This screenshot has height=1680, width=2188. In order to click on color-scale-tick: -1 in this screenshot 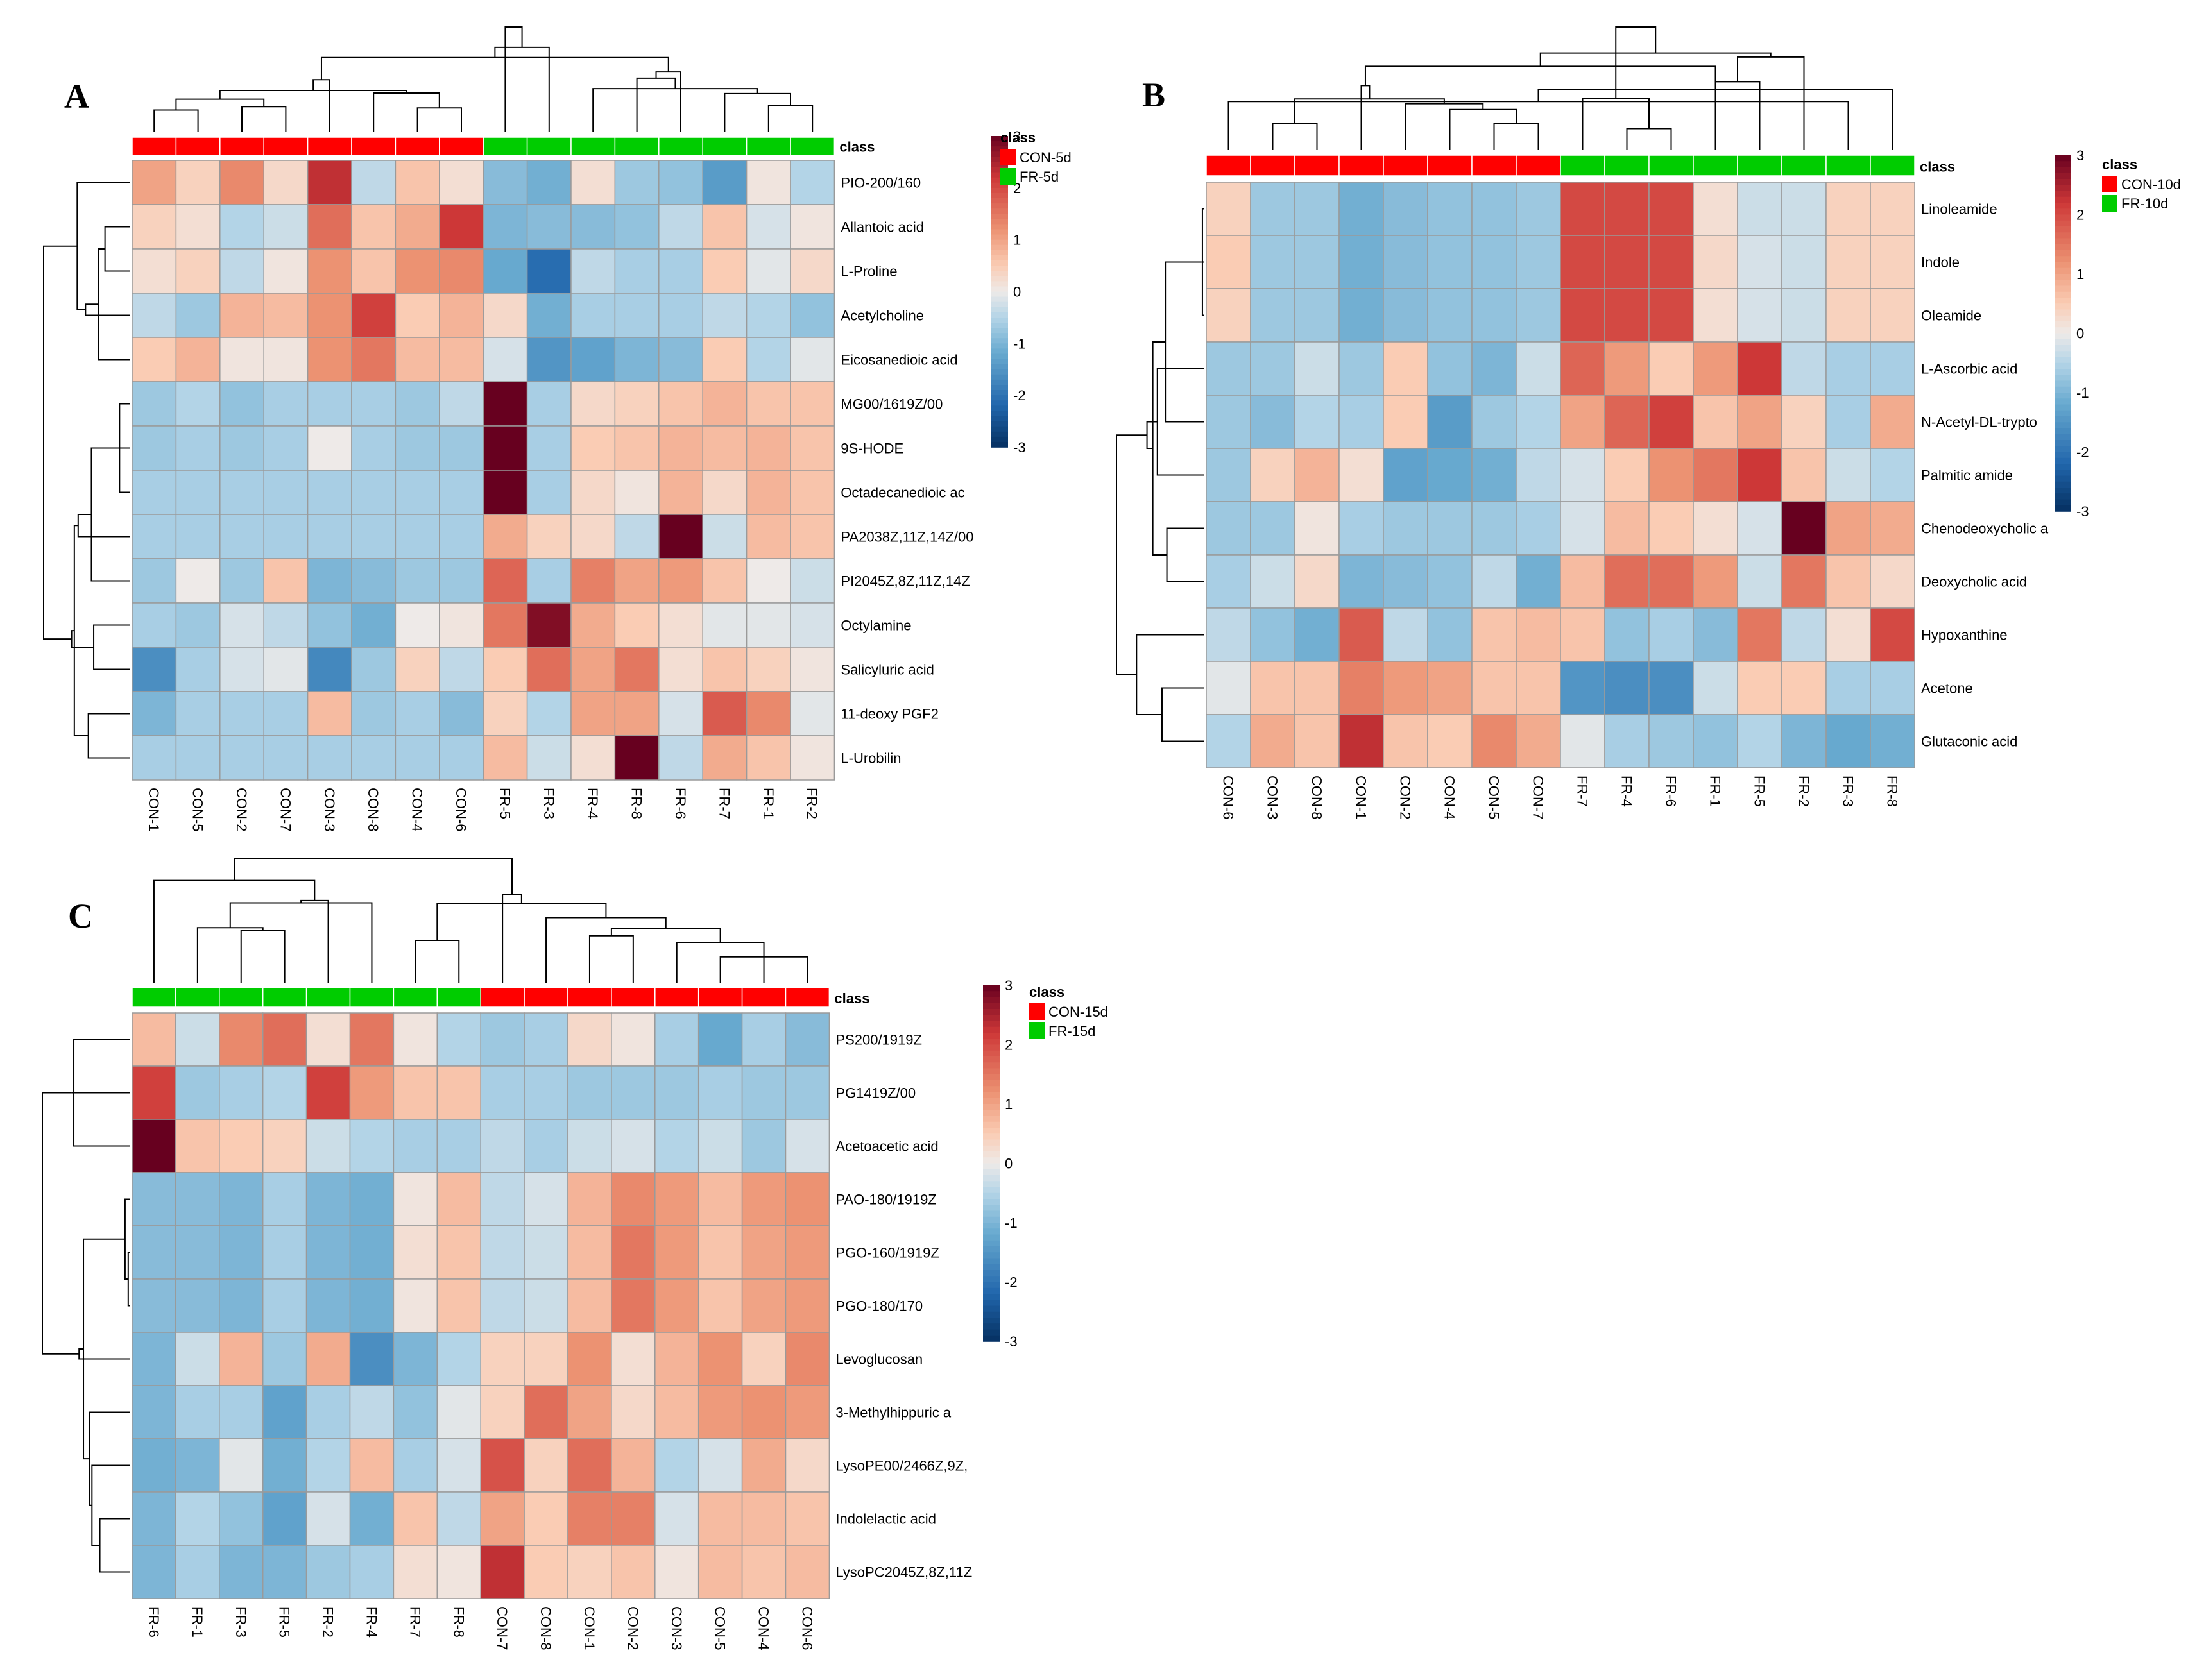, I will do `click(1019, 344)`.